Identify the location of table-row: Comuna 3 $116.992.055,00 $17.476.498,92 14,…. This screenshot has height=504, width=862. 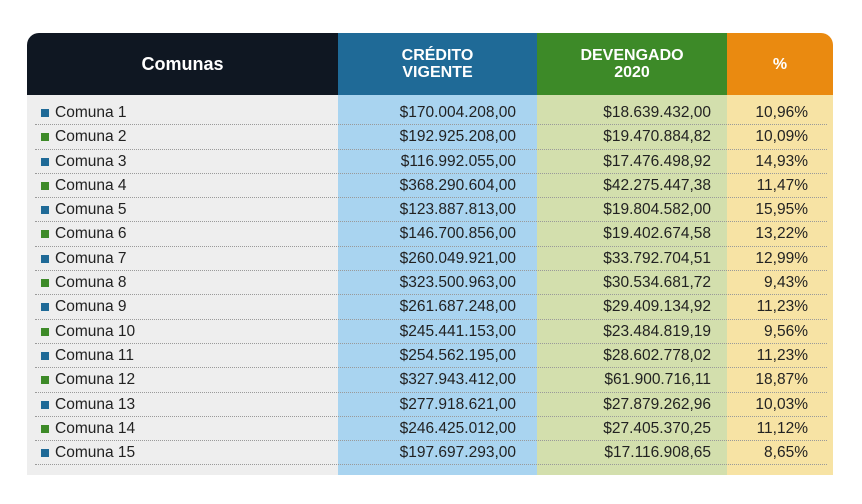
(430, 162).